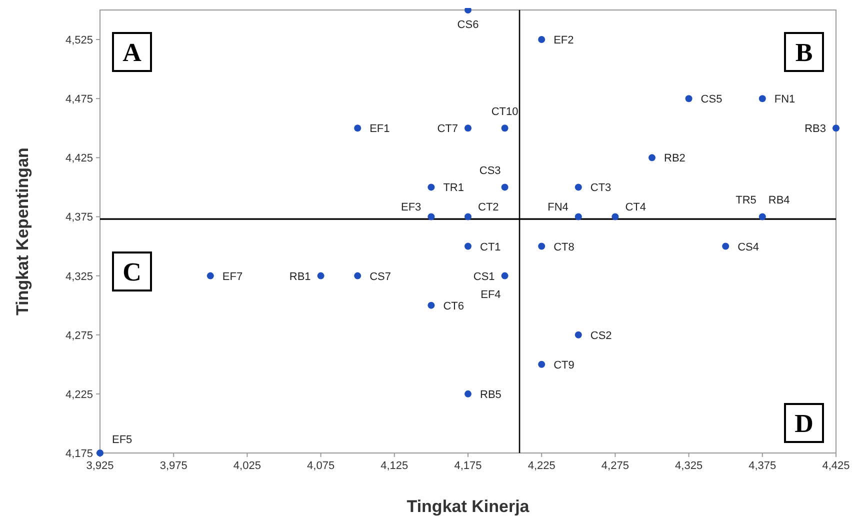  What do you see at coordinates (564, 247) in the screenshot?
I see `annotation: CT8` at bounding box center [564, 247].